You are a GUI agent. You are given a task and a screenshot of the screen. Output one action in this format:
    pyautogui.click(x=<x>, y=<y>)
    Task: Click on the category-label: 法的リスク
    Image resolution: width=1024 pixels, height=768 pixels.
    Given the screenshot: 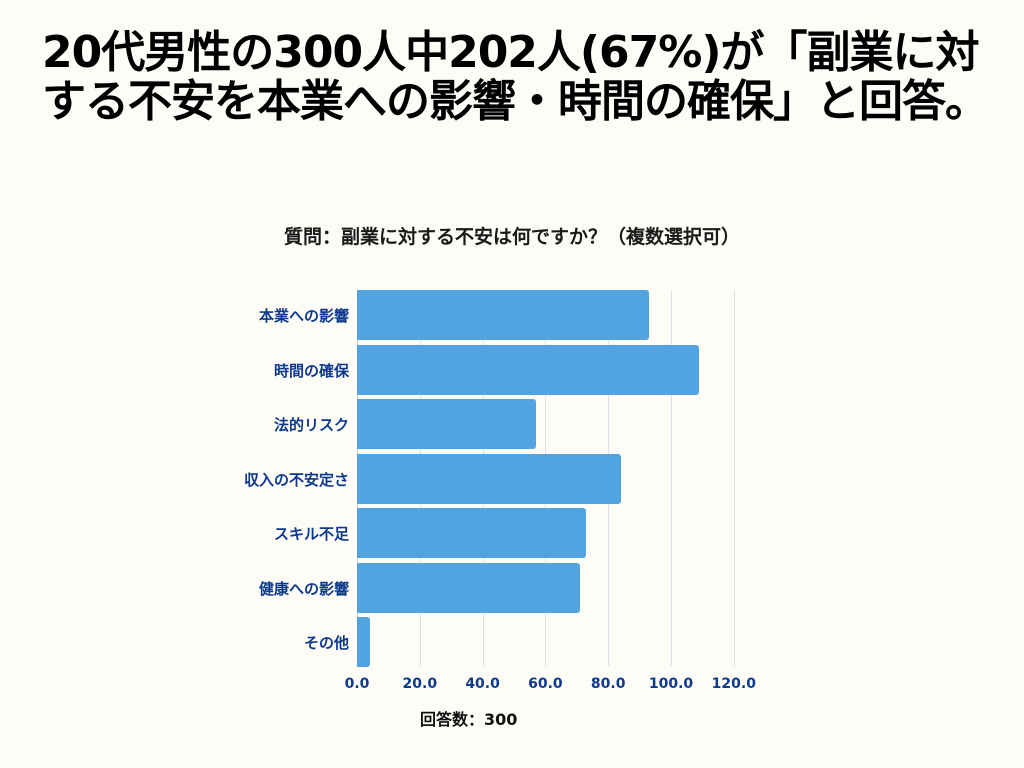 What is the action you would take?
    pyautogui.click(x=311, y=425)
    